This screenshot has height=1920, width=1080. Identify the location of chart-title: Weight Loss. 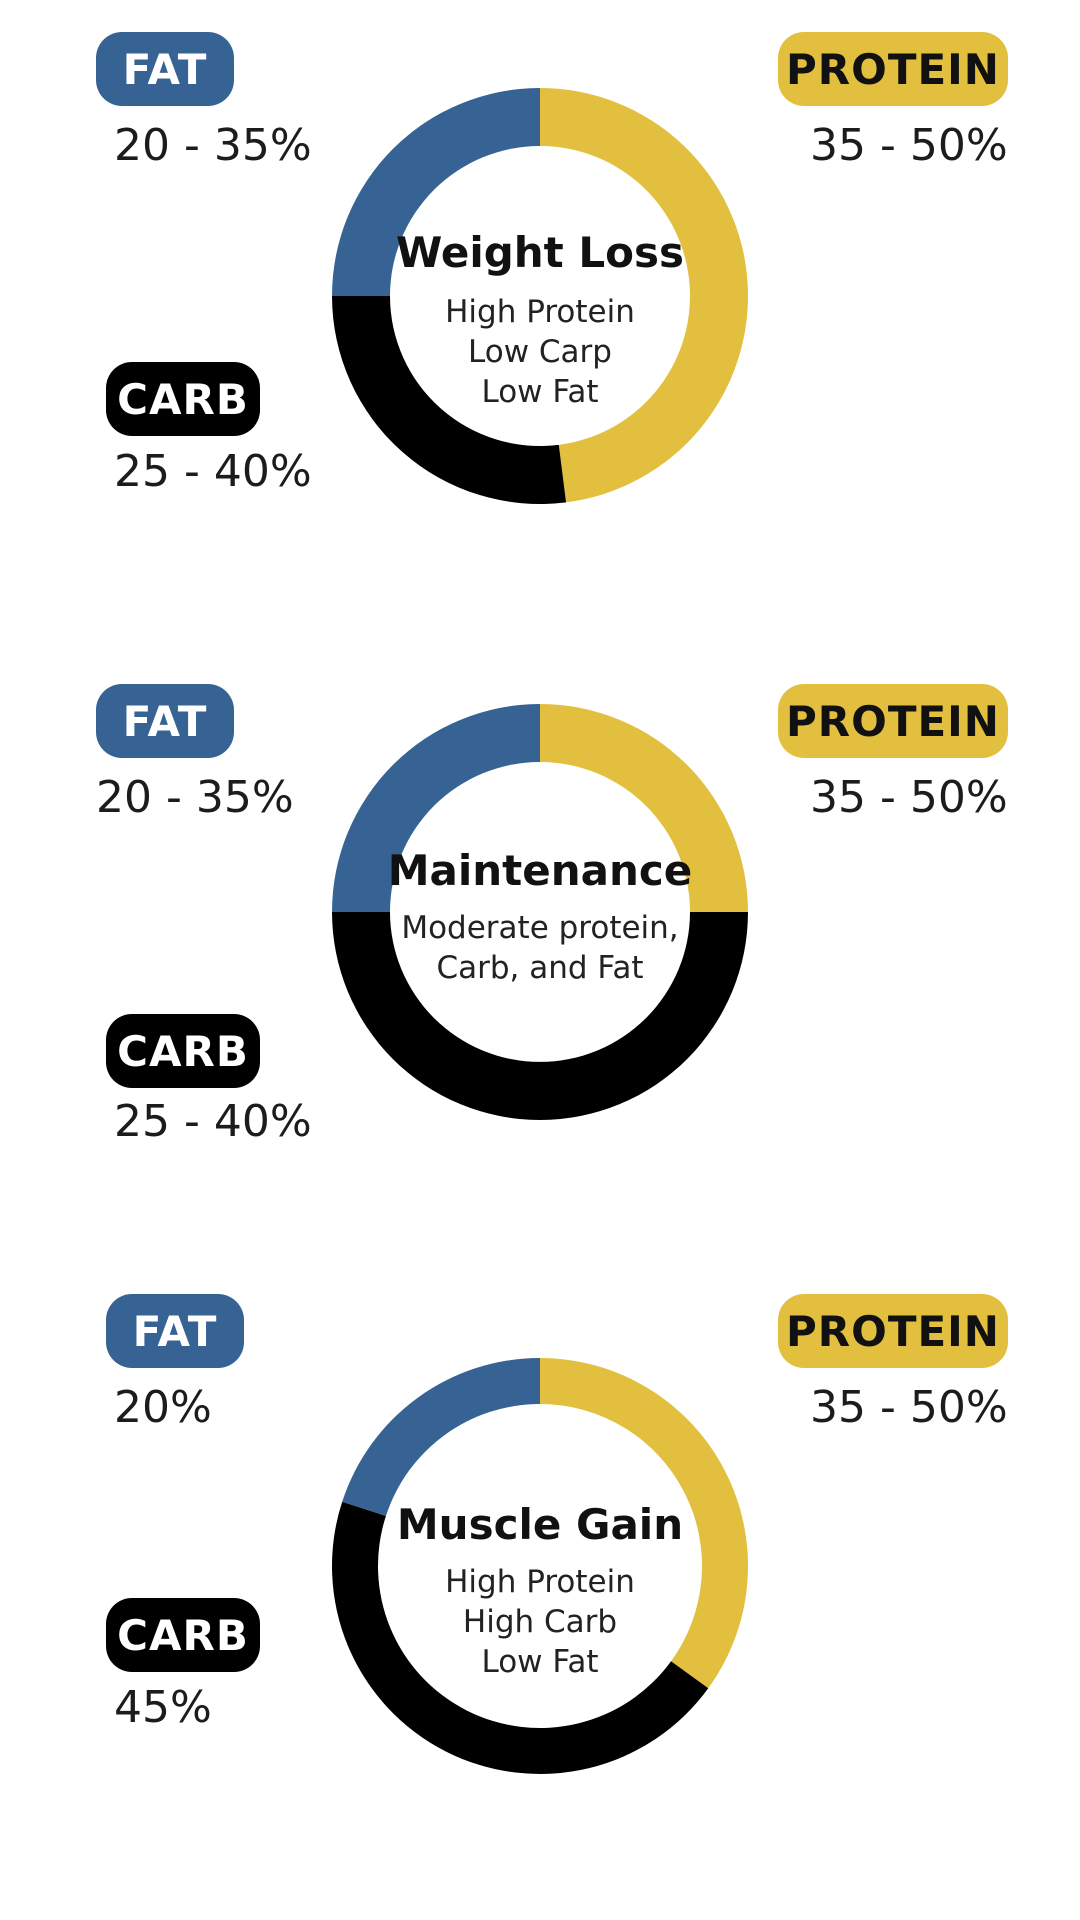
(540, 252).